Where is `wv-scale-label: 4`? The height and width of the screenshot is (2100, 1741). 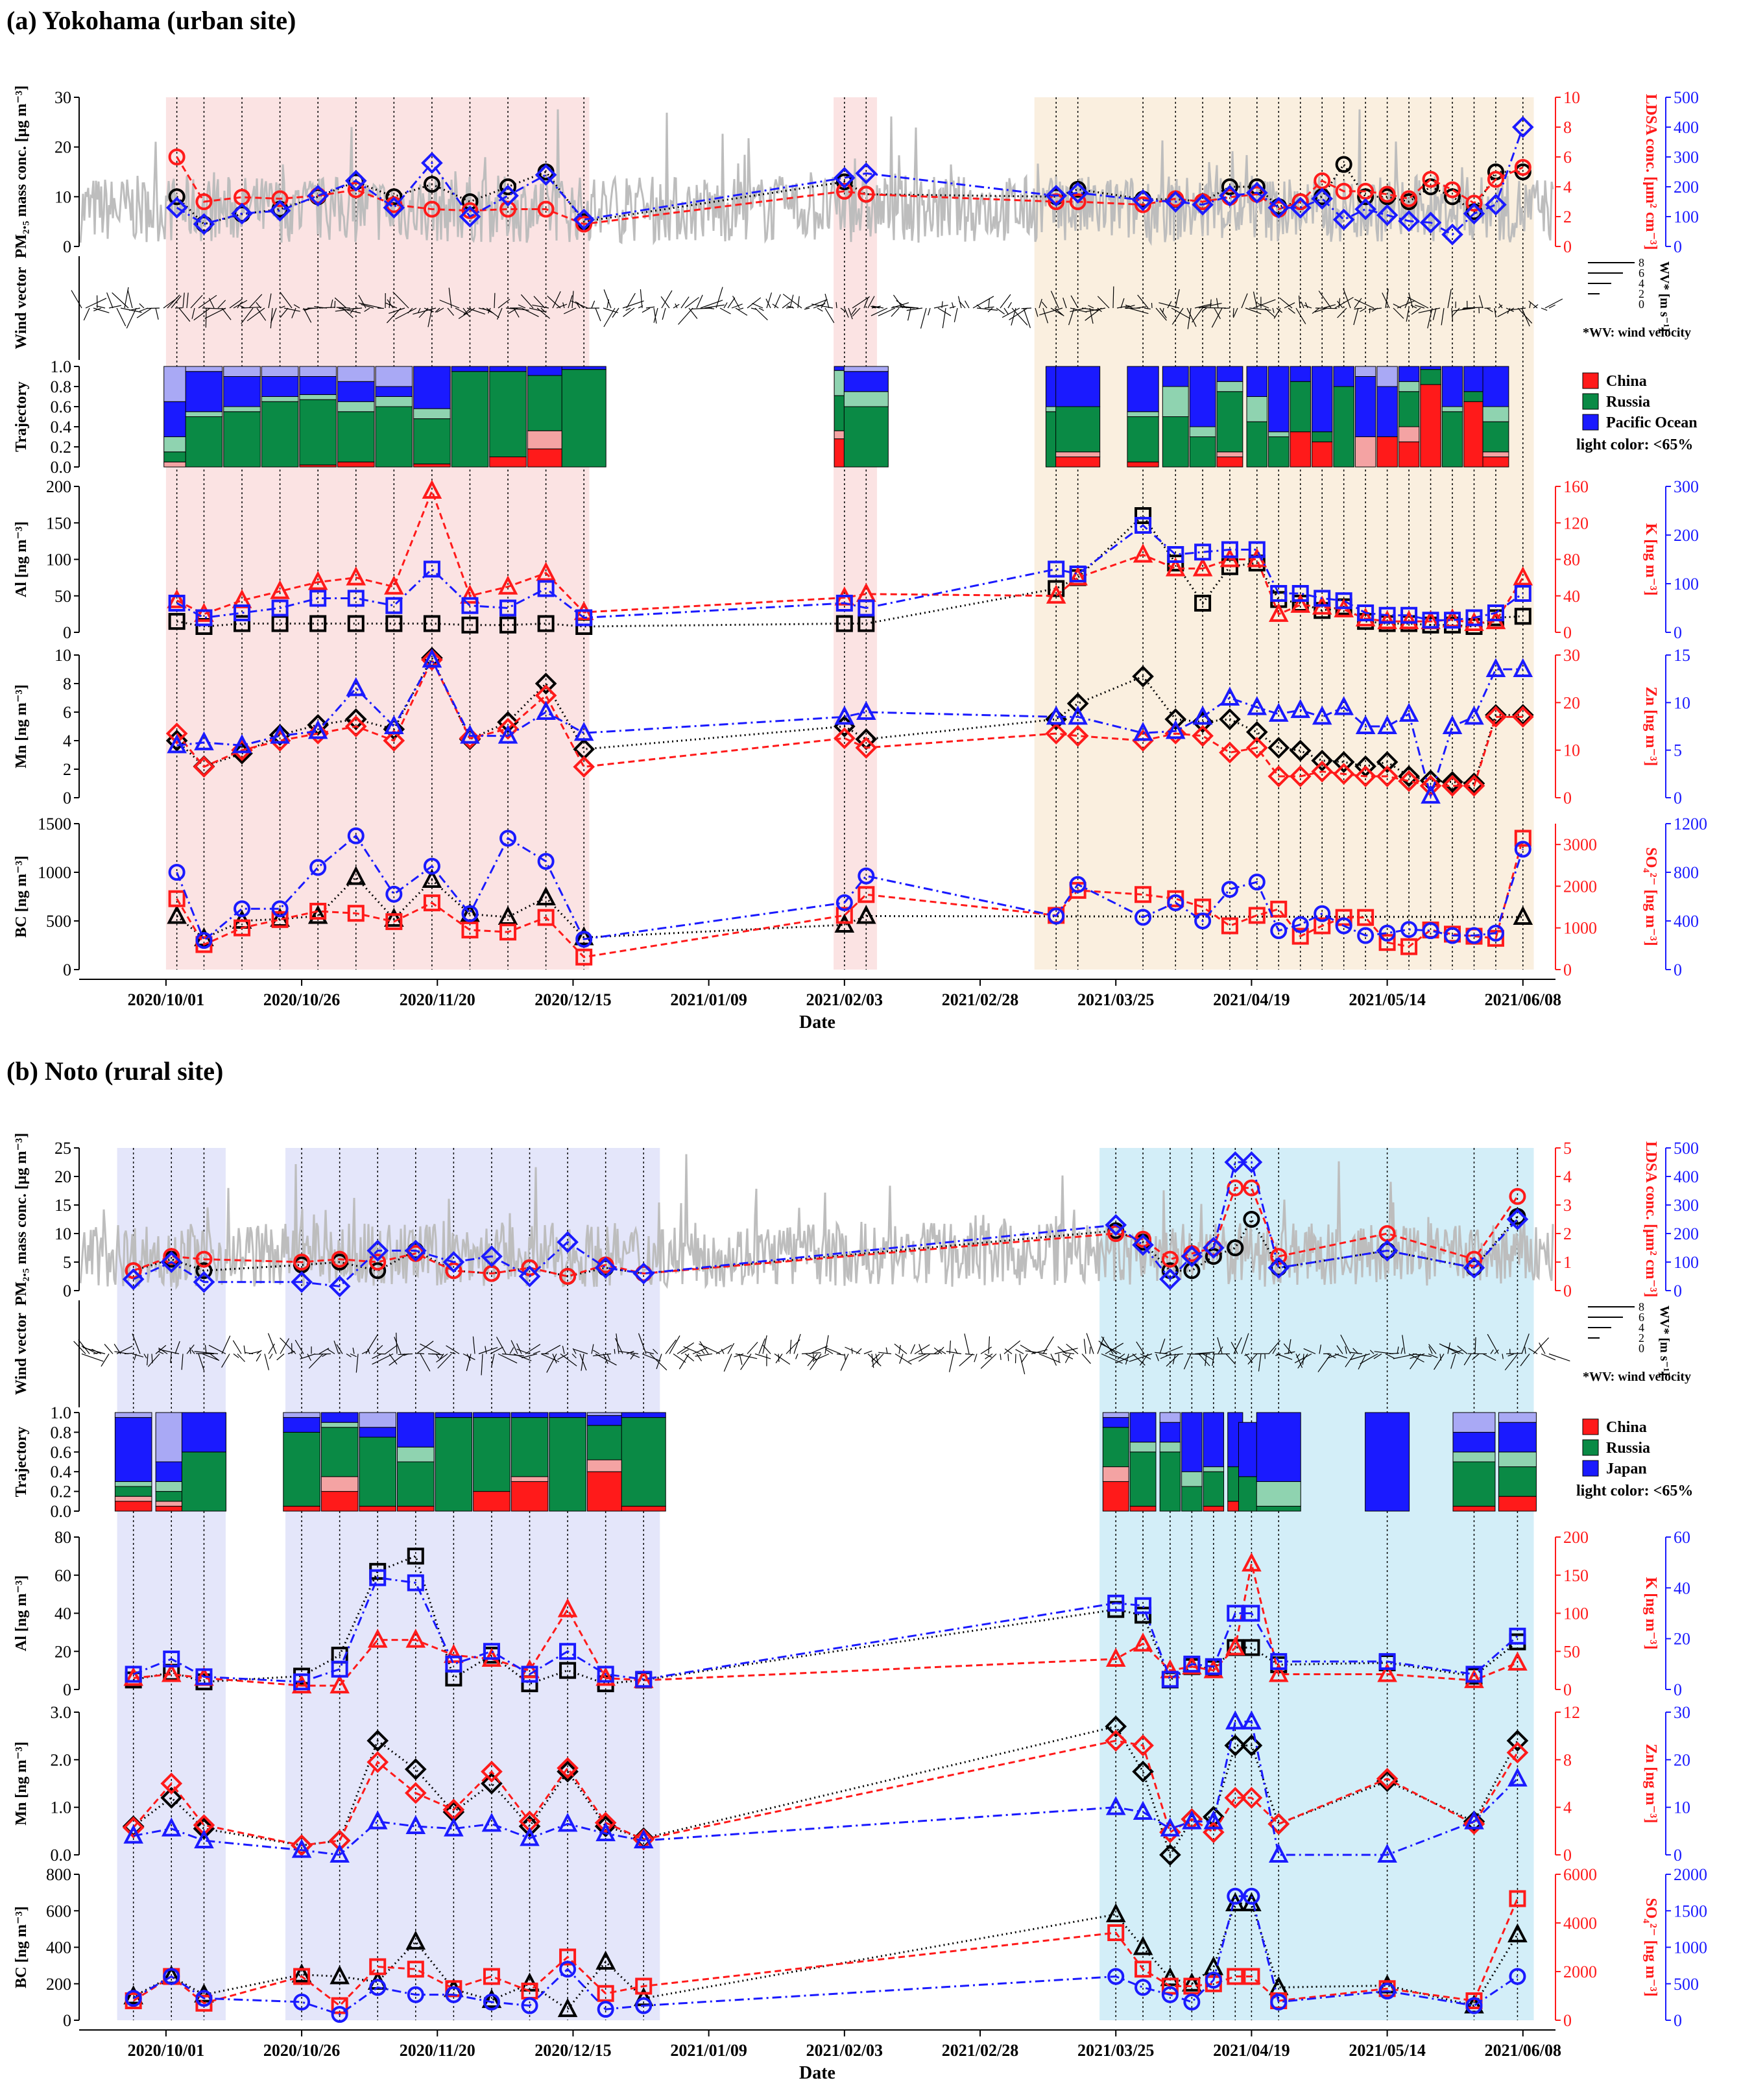 wv-scale-label: 4 is located at coordinates (1641, 283).